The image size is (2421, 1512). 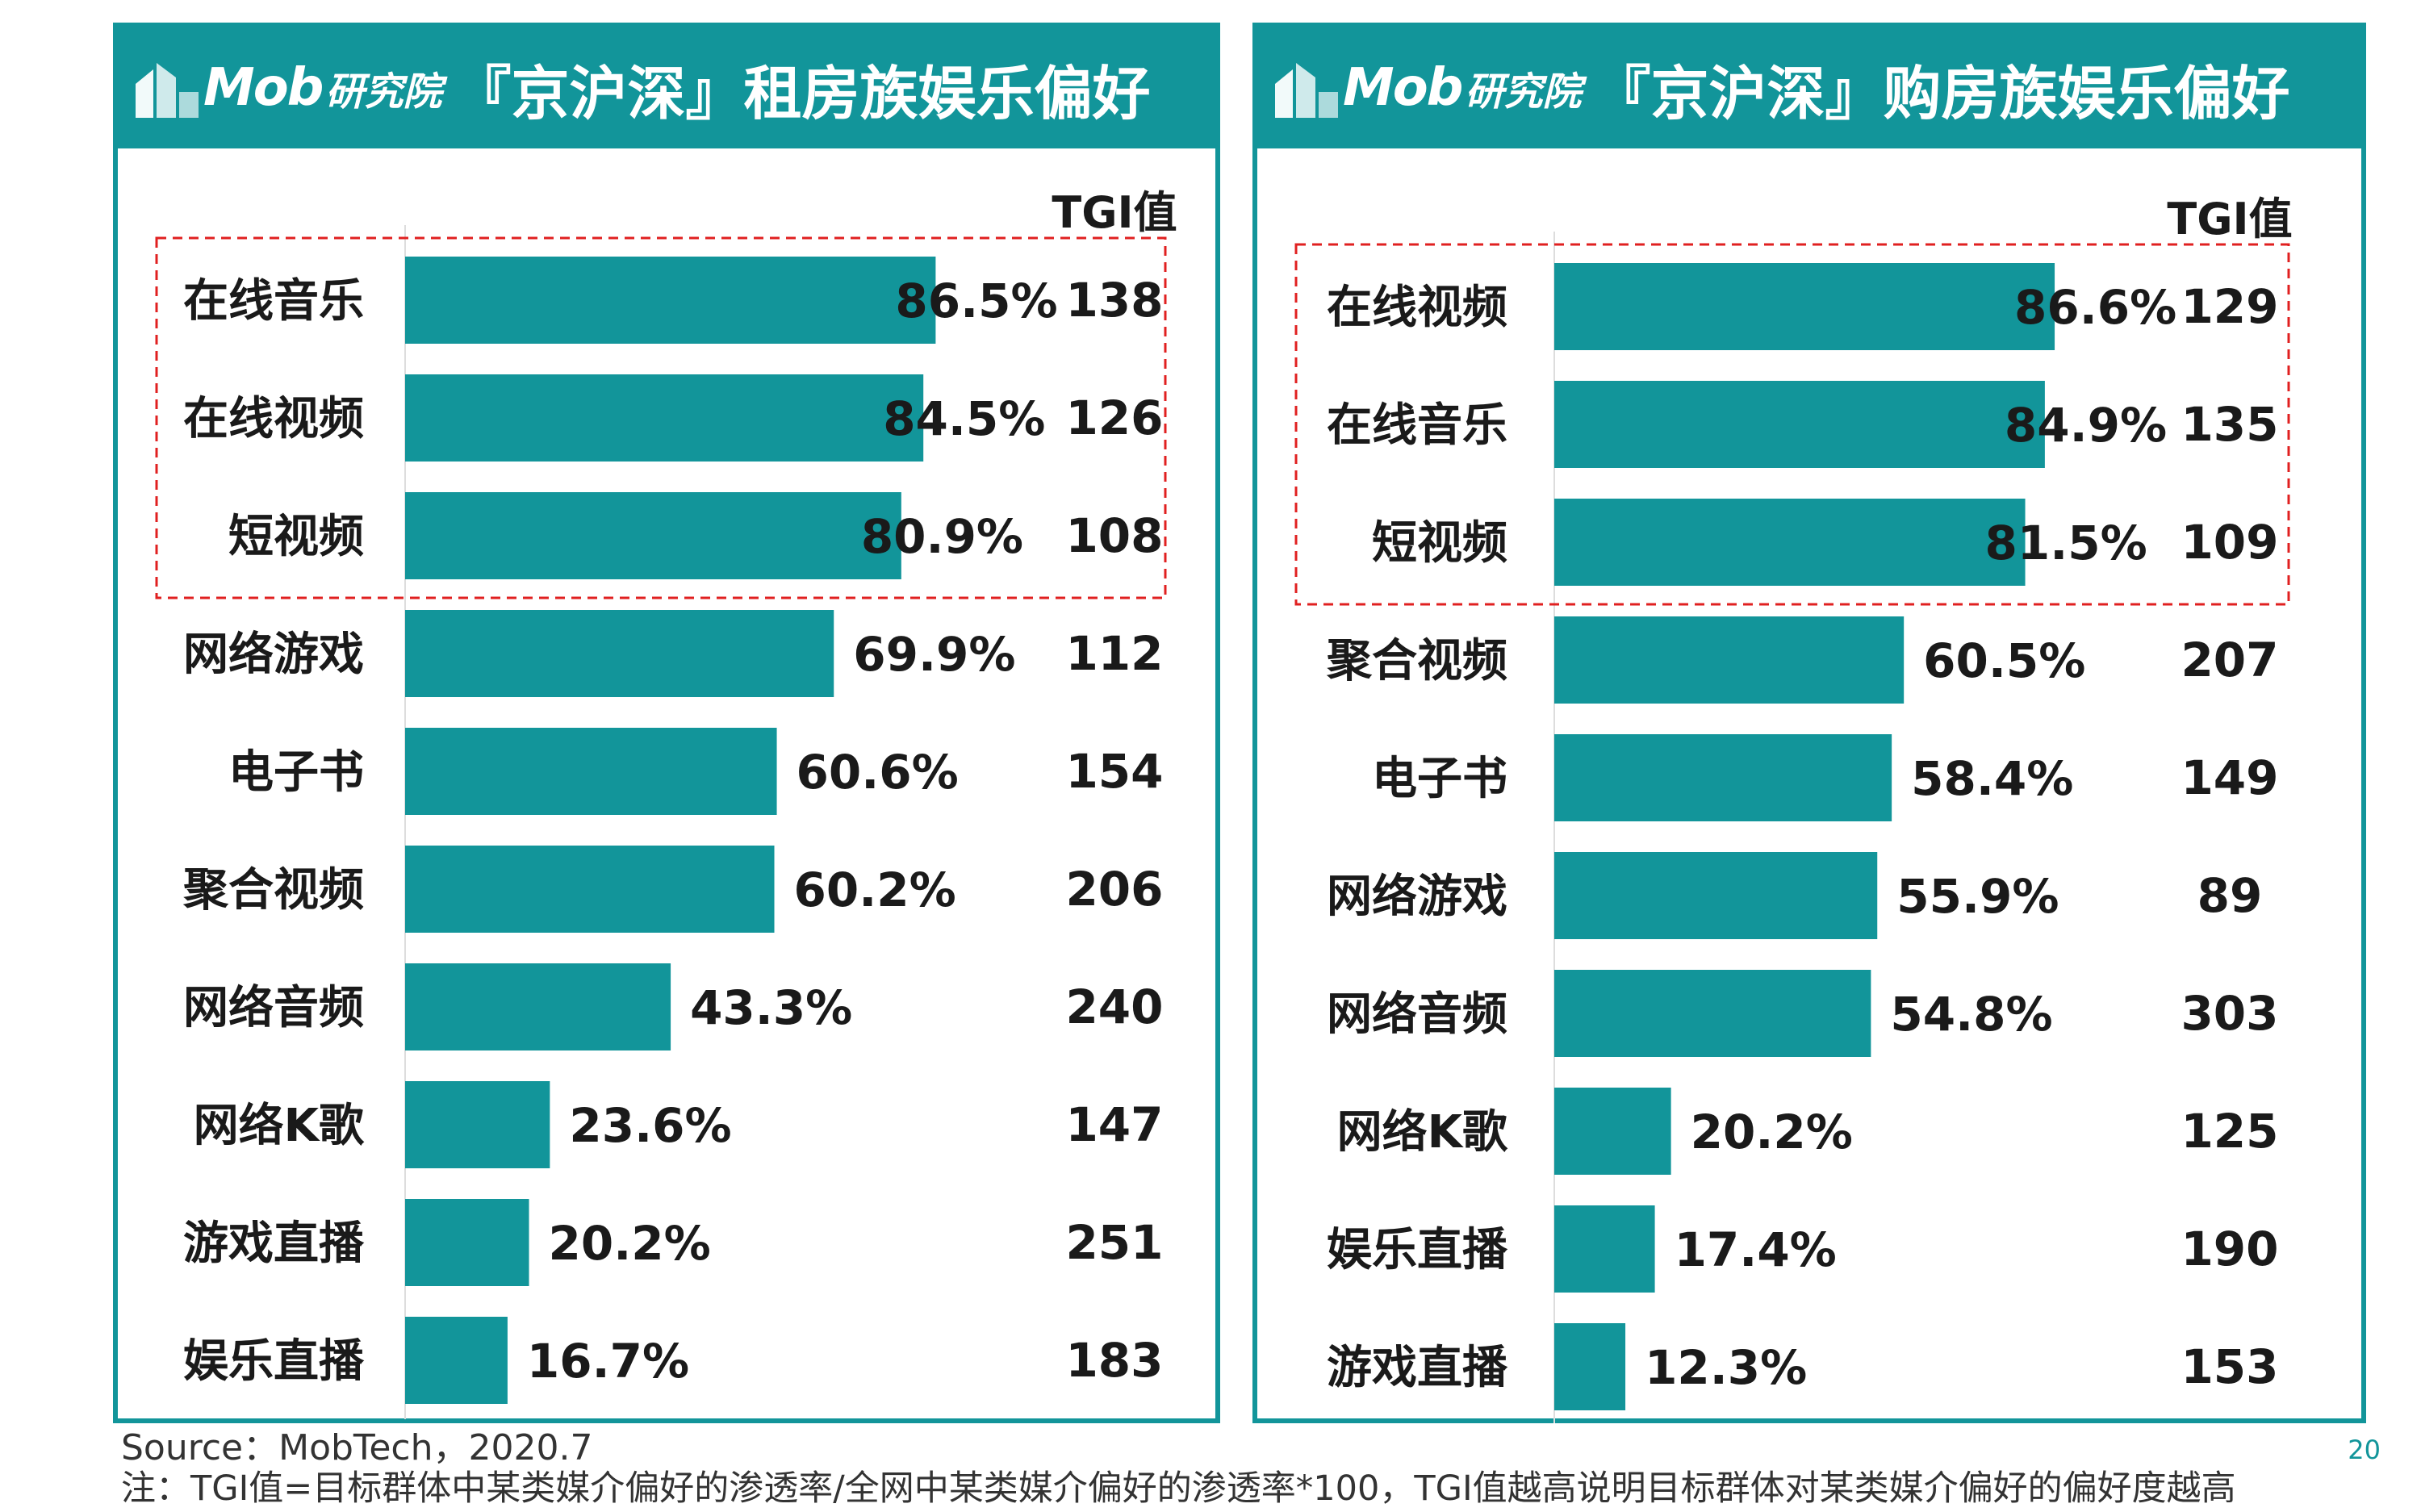 What do you see at coordinates (2229, 1131) in the screenshot?
I see `tgi-value: 125` at bounding box center [2229, 1131].